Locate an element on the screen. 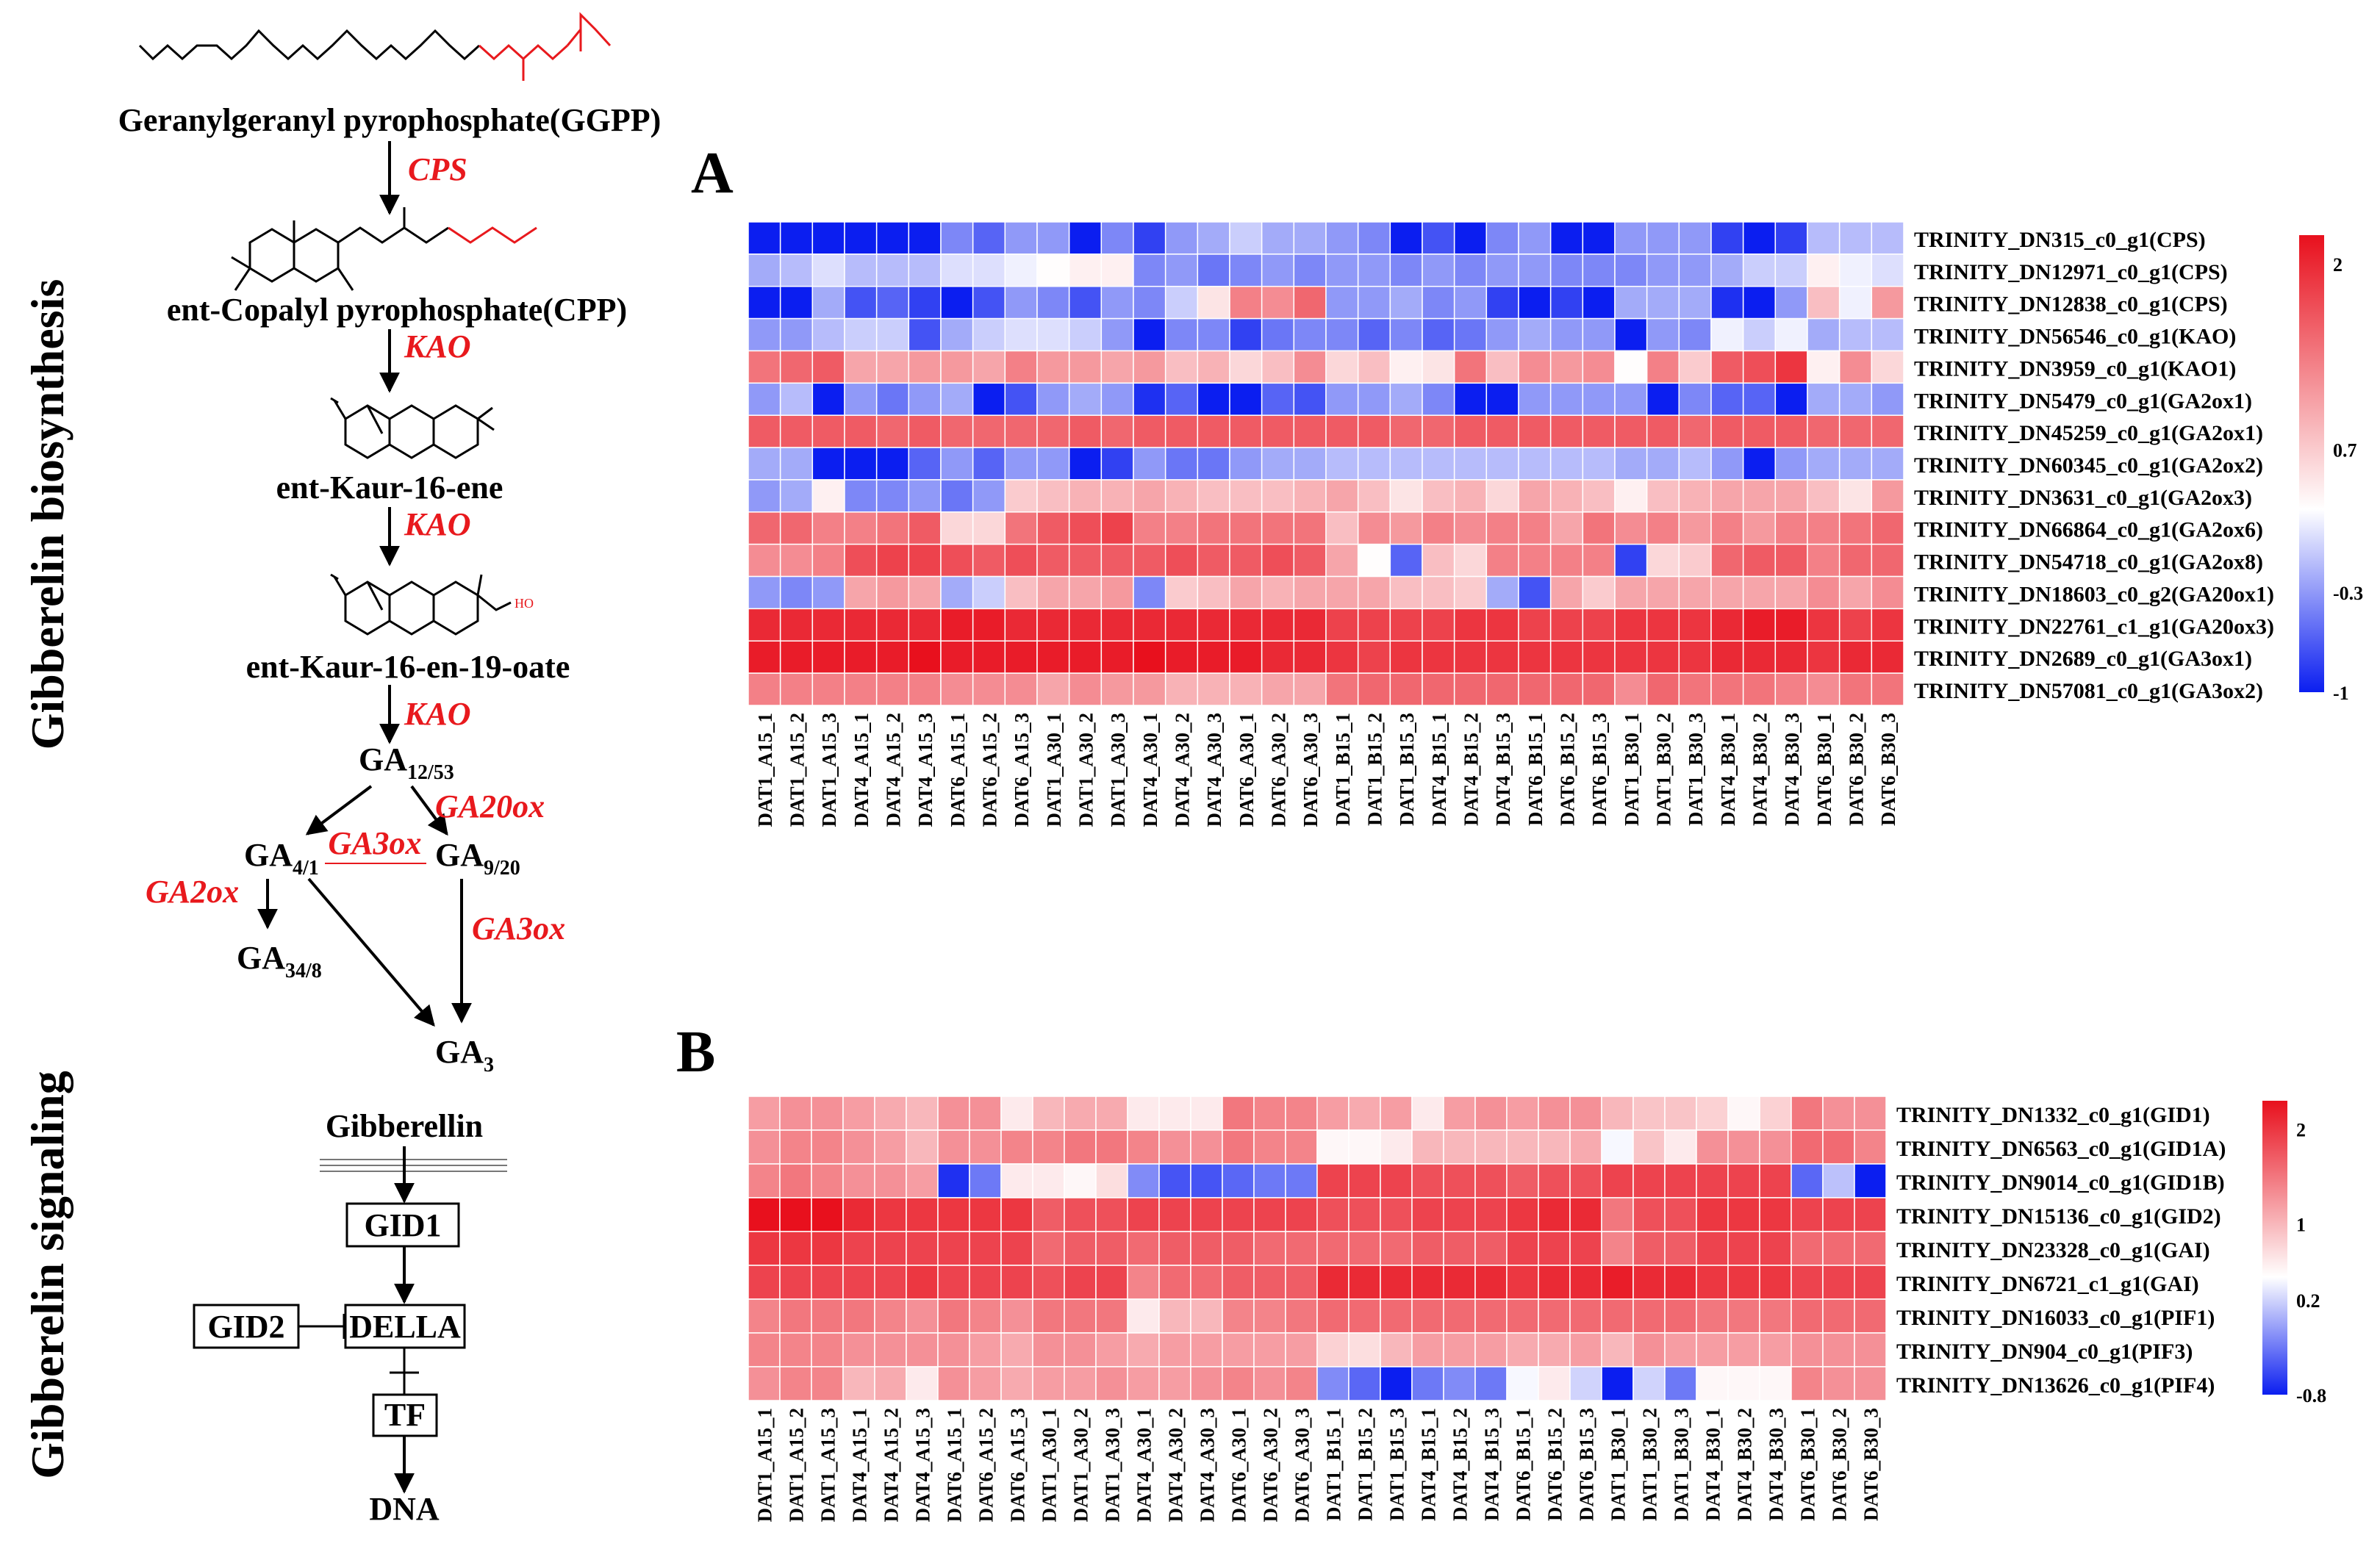 This screenshot has width=2380, height=1560. row-label: TRINITY_DN315_c0_g1(CPS) is located at coordinates (2060, 240).